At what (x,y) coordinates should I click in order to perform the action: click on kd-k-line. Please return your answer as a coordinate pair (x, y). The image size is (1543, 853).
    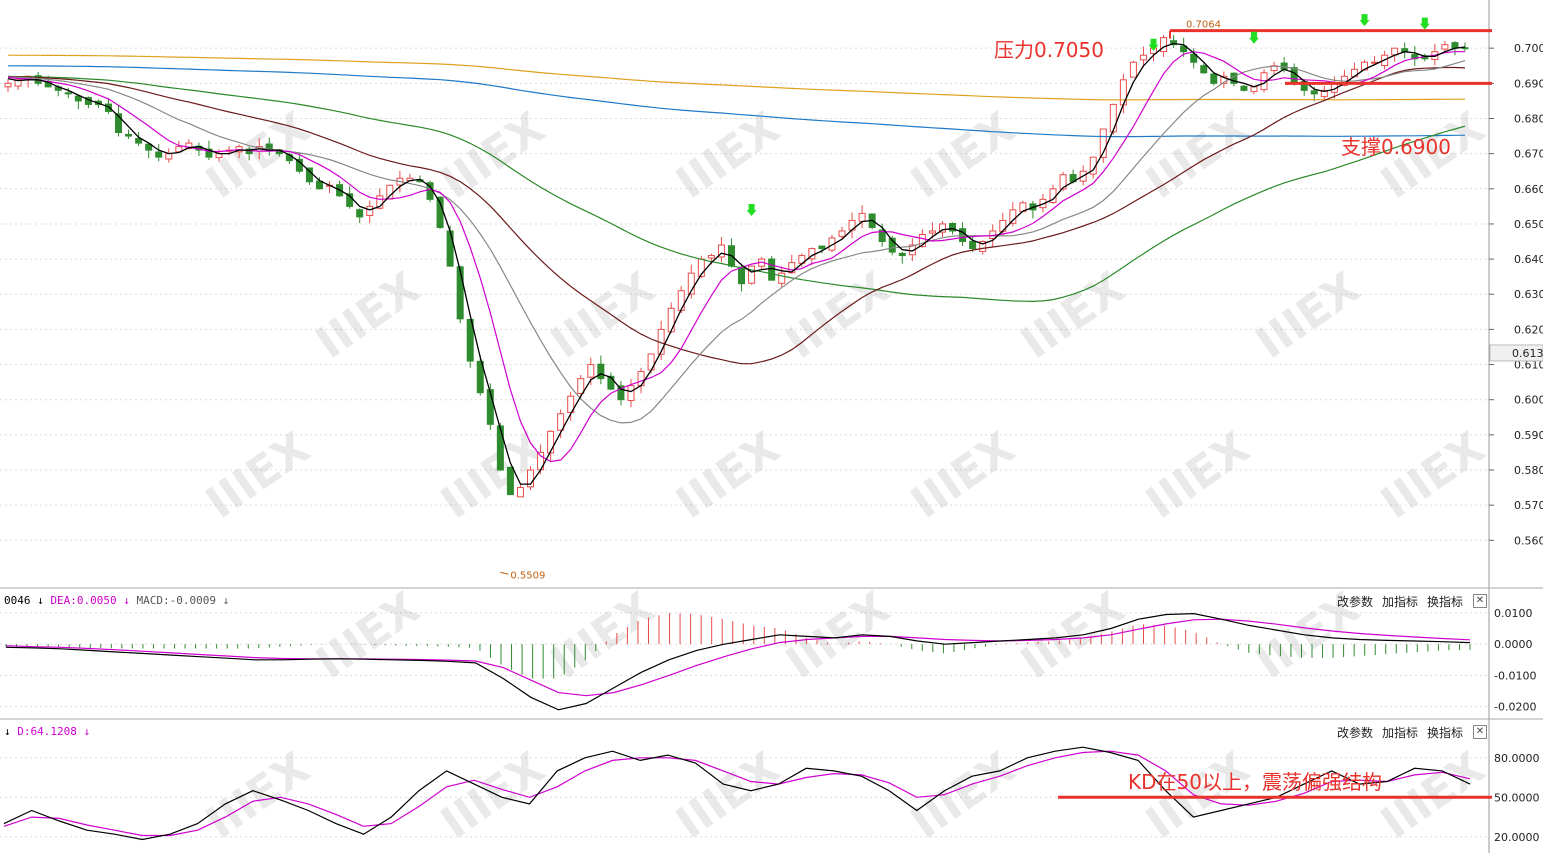
    Looking at the image, I should click on (737, 793).